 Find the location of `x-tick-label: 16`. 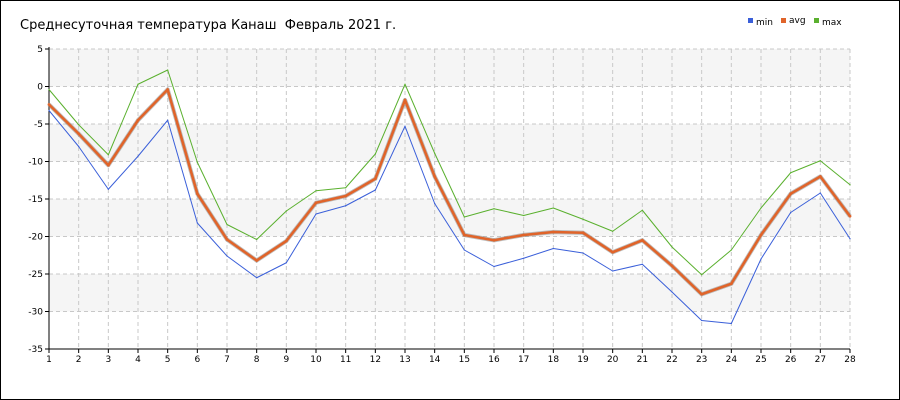

x-tick-label: 16 is located at coordinates (494, 360).